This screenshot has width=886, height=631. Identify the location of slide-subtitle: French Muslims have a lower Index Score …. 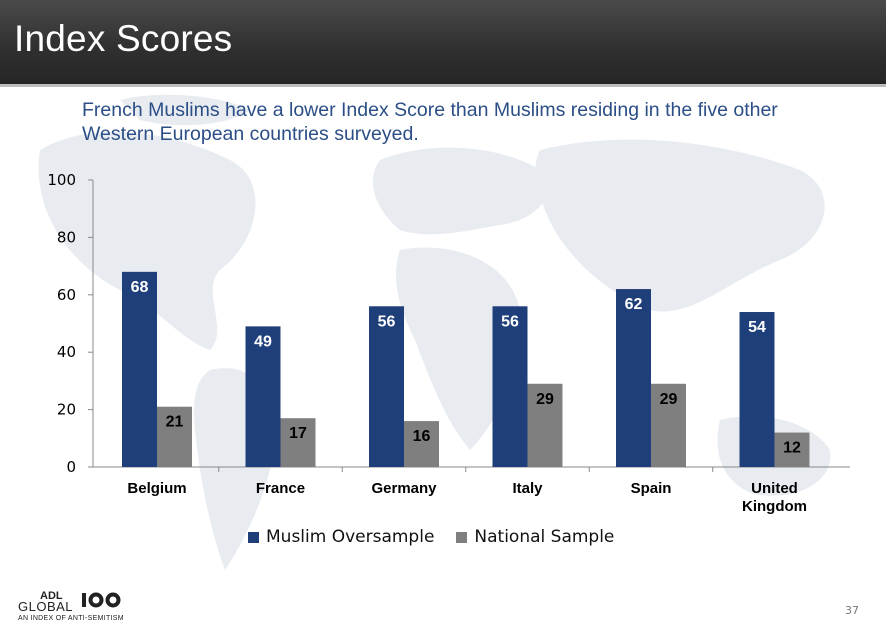
(430, 122).